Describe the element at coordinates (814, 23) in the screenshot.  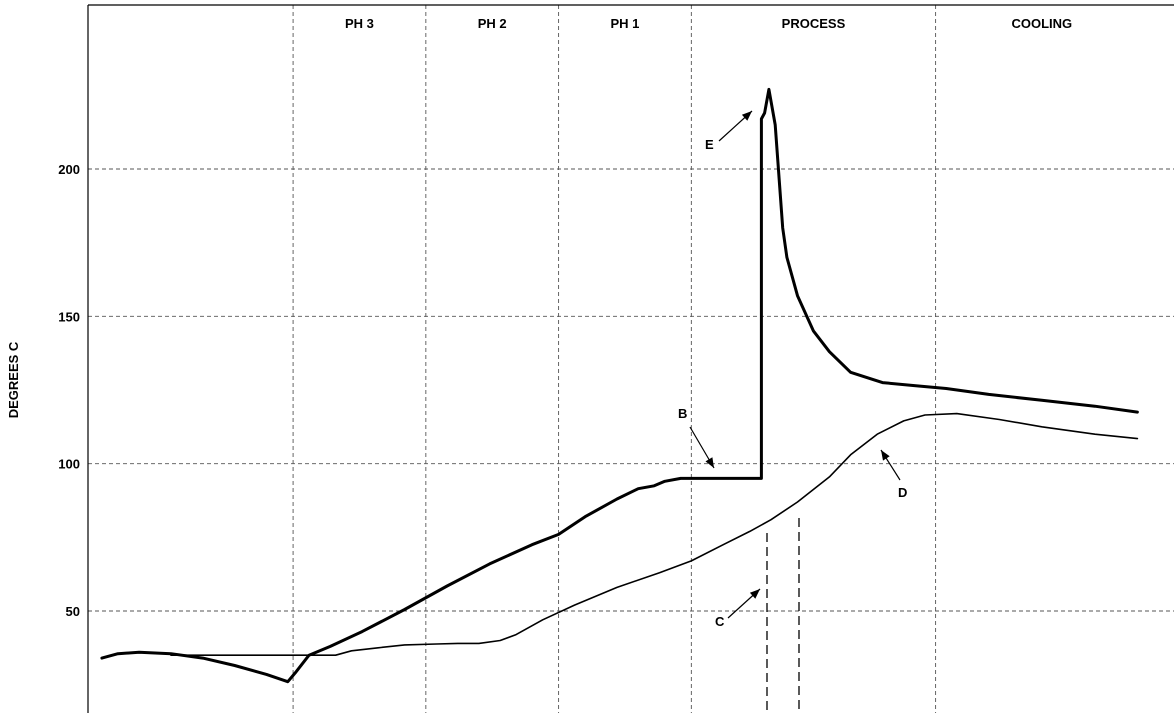
I see `zone-label-process: PROCESS` at that location.